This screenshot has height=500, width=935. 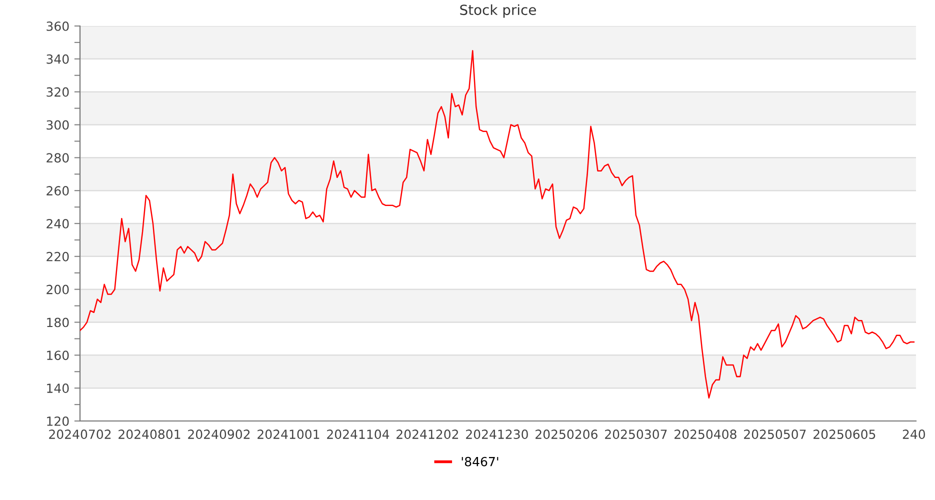 What do you see at coordinates (775, 435) in the screenshot?
I see `x-tick-label: 20250507` at bounding box center [775, 435].